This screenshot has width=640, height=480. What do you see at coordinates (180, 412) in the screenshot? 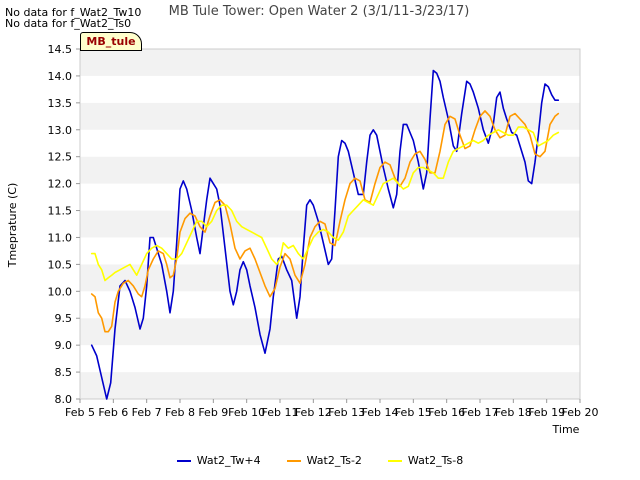
I see `x-tick-label: Feb 8` at bounding box center [180, 412].